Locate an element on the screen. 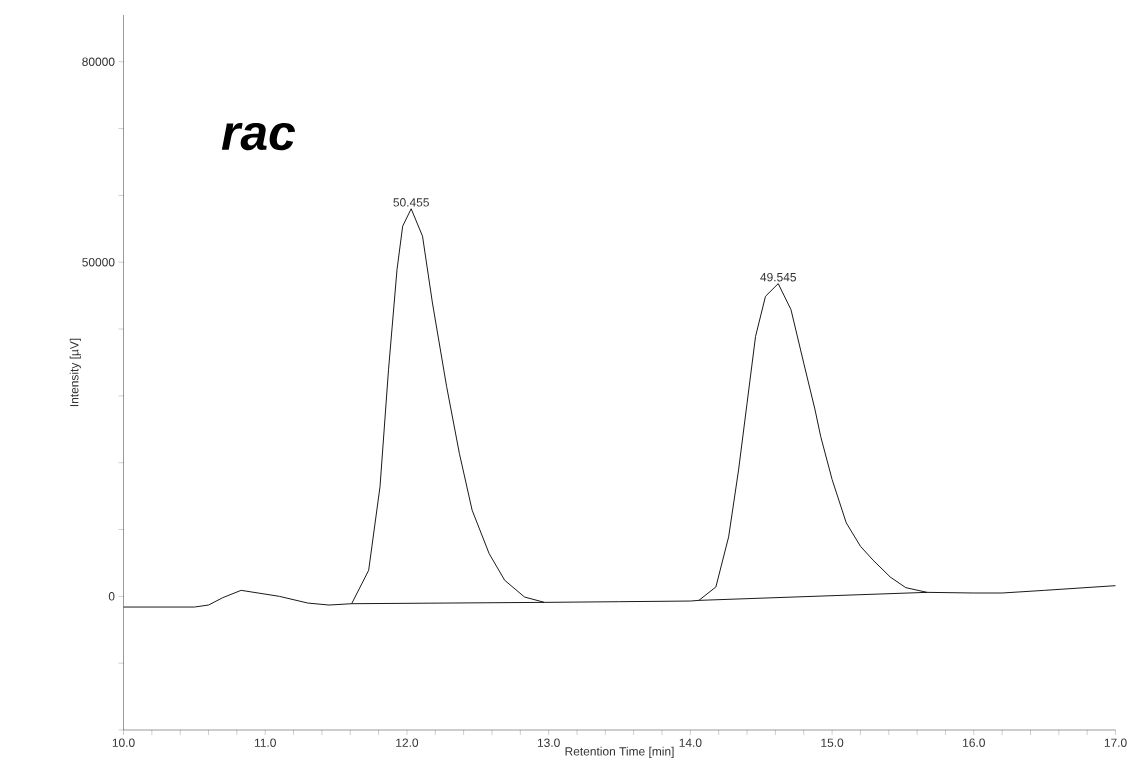 The height and width of the screenshot is (783, 1133). annotation: 50.455 is located at coordinates (411, 202).